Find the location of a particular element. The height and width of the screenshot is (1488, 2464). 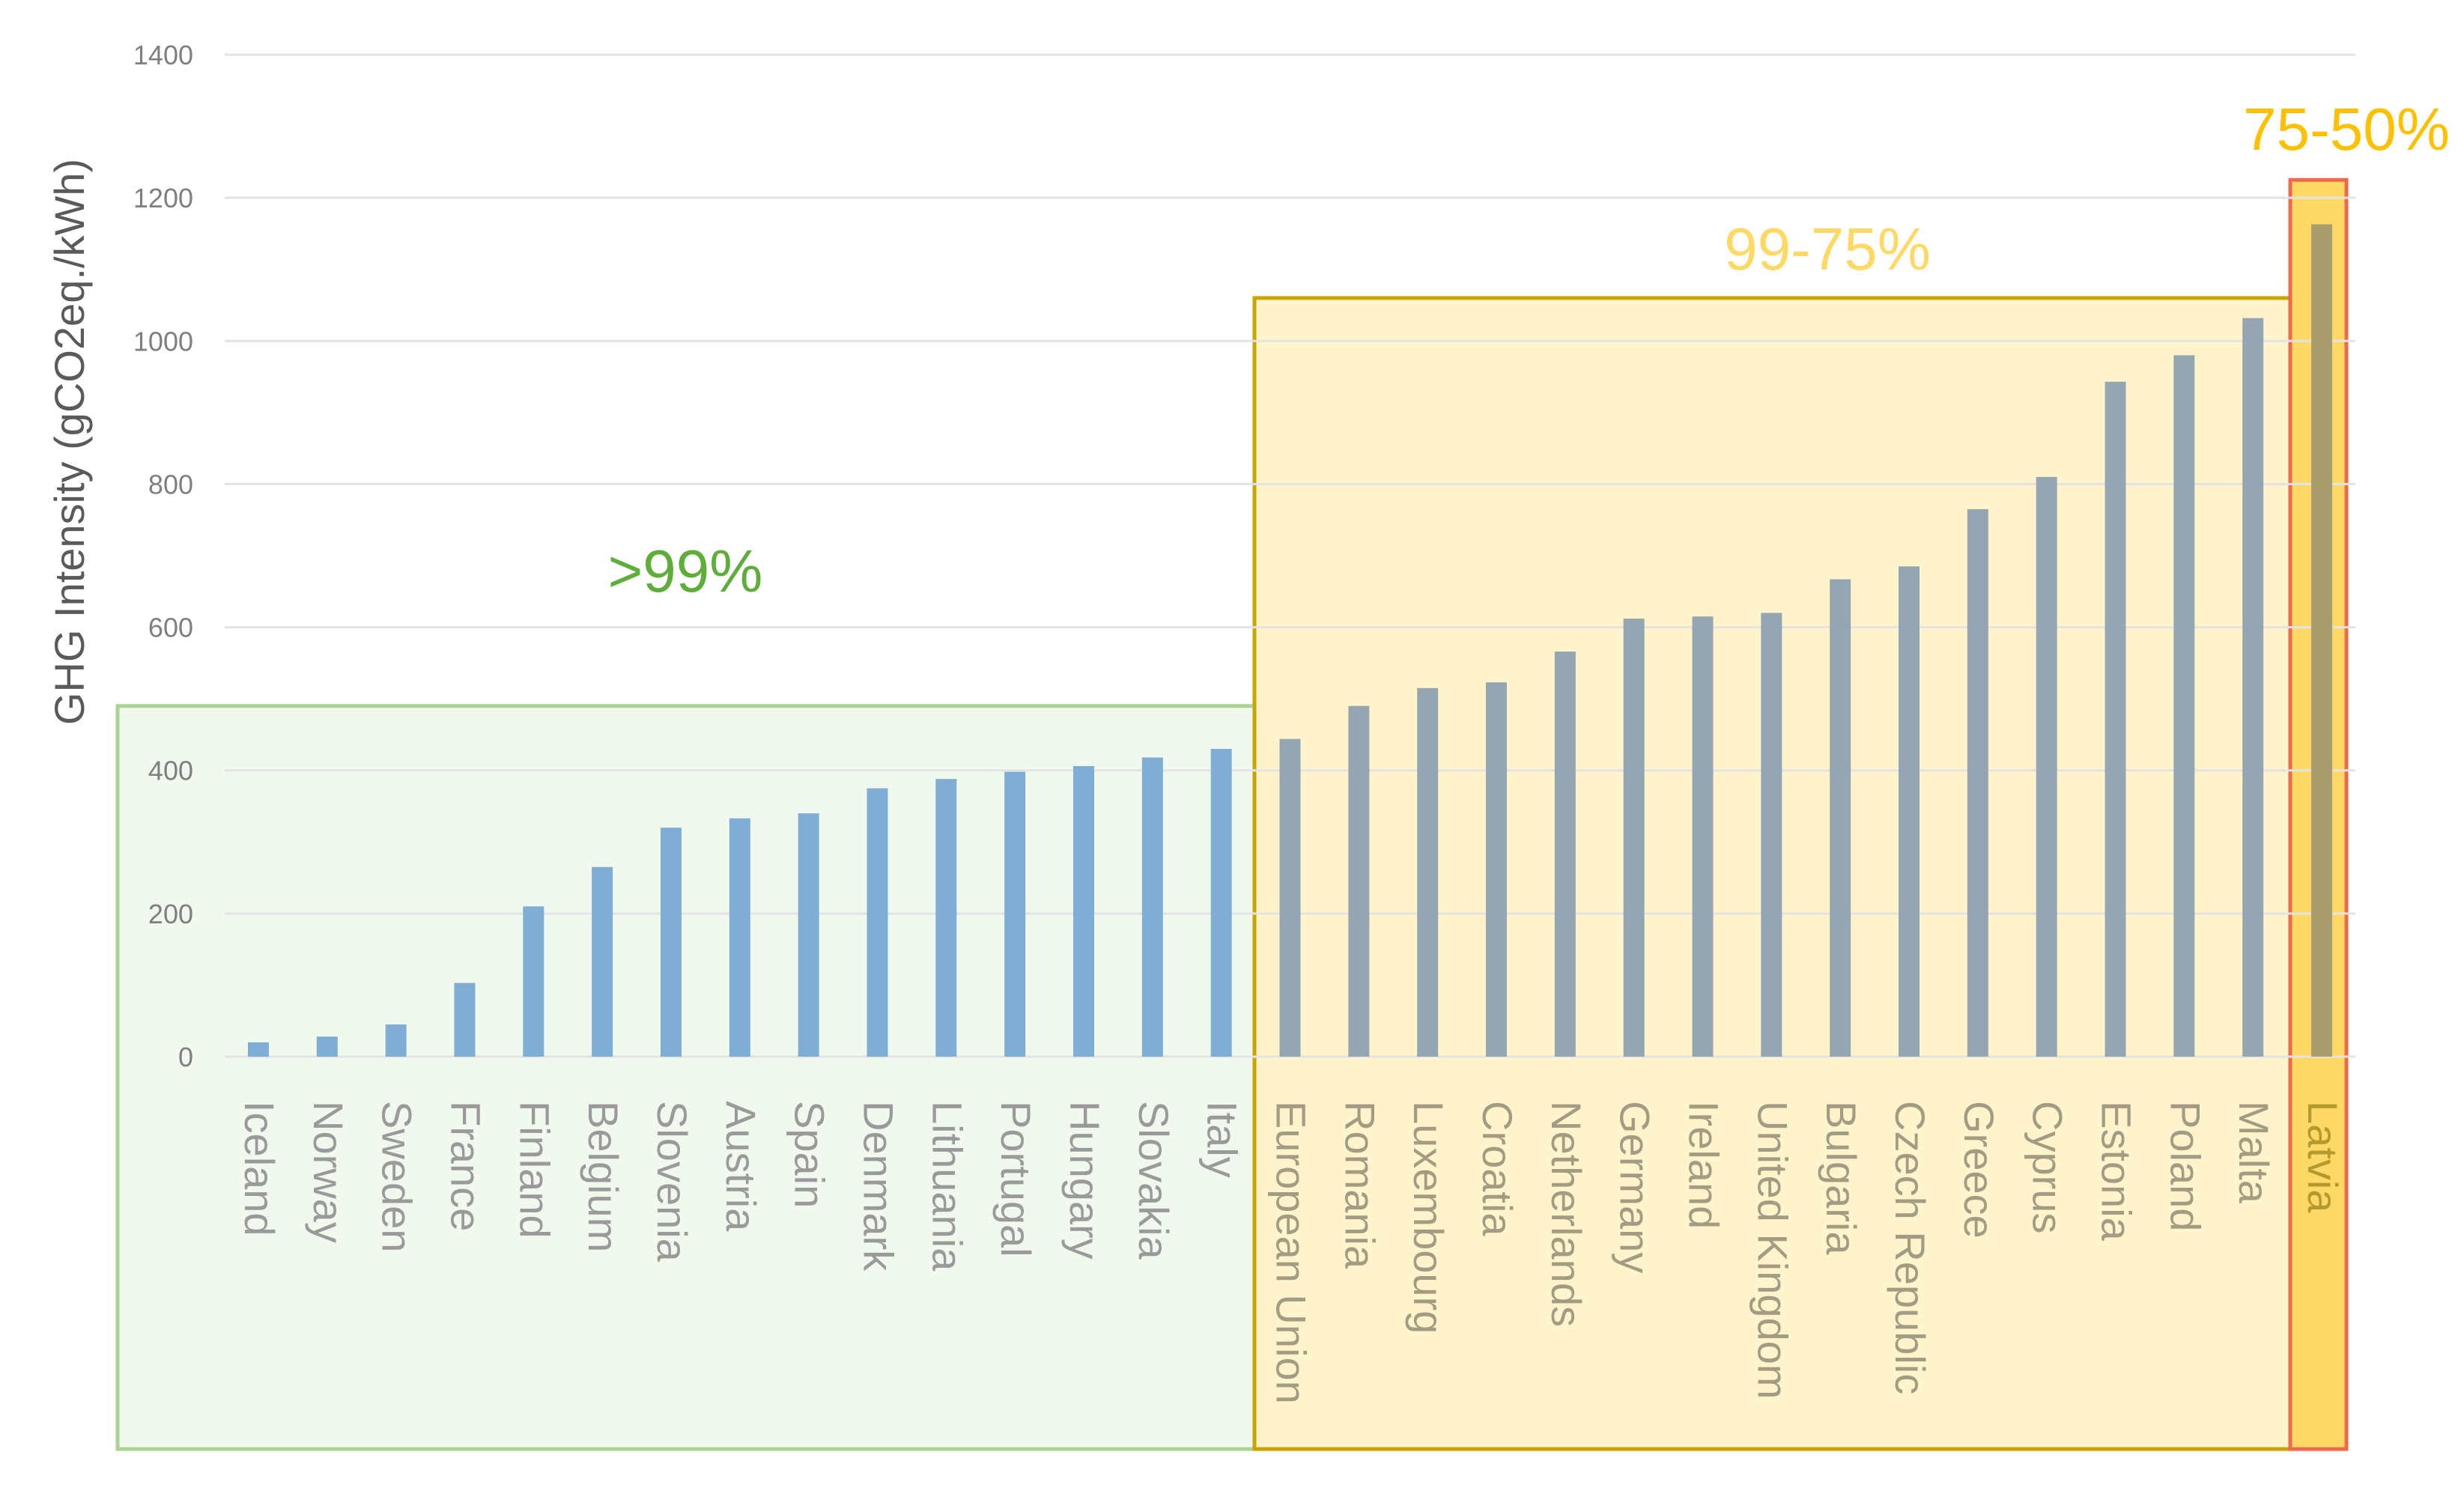

y-tick-label: 400 is located at coordinates (170, 771).